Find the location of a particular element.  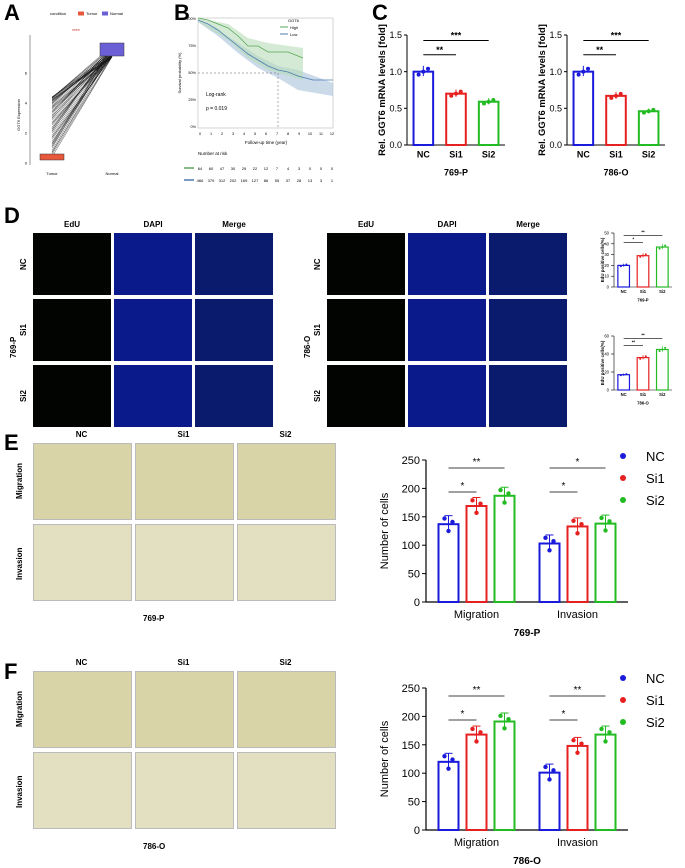

y-tick-label: 30 is located at coordinates (606, 254).